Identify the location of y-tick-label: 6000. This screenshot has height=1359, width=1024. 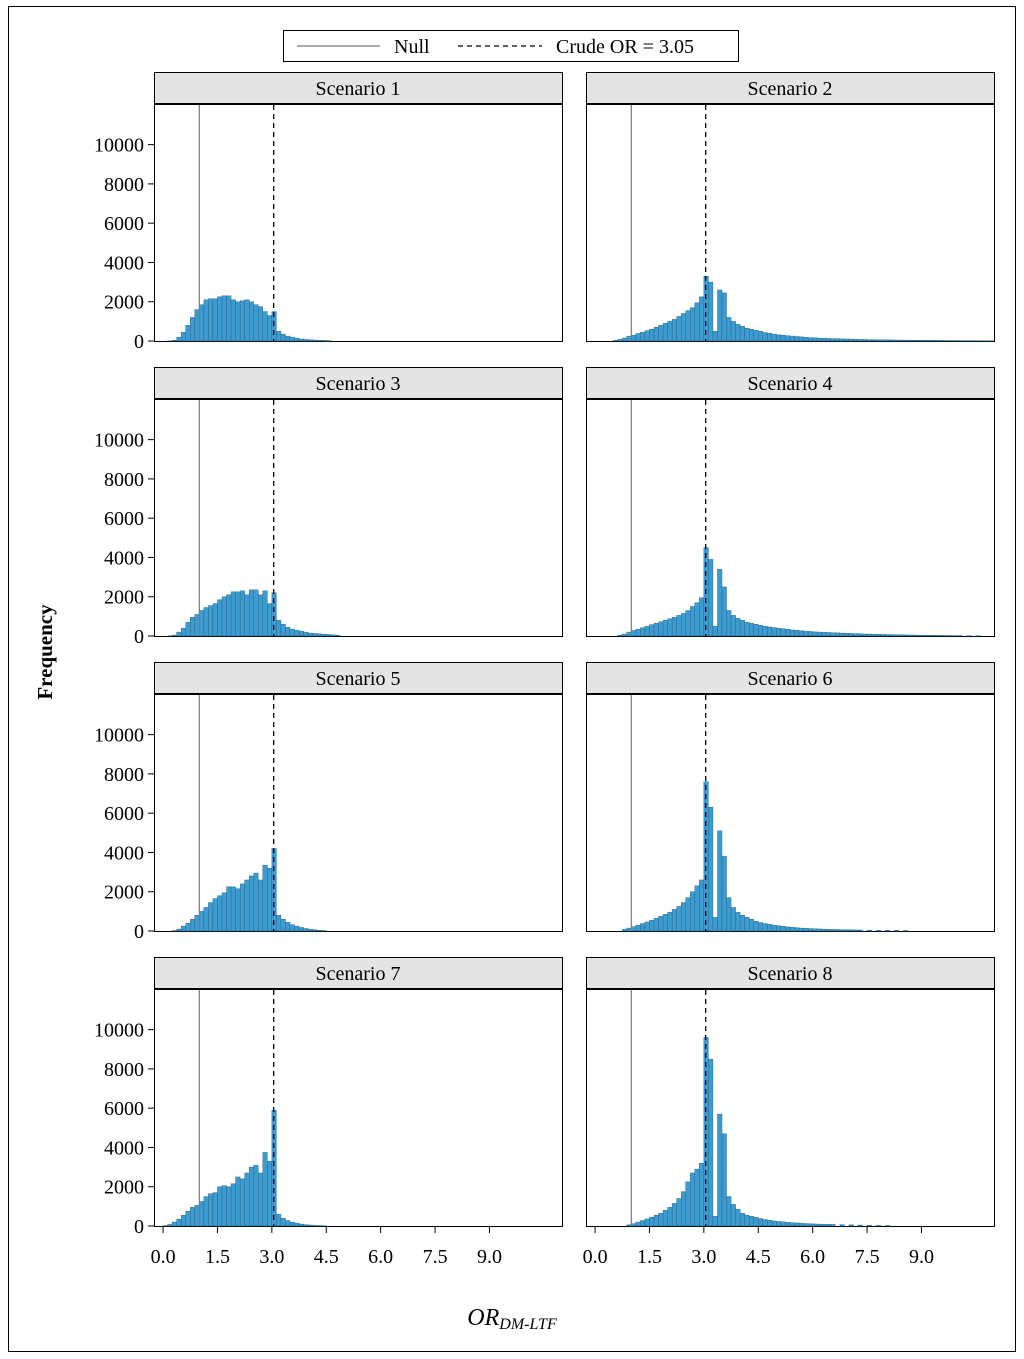
(124, 519).